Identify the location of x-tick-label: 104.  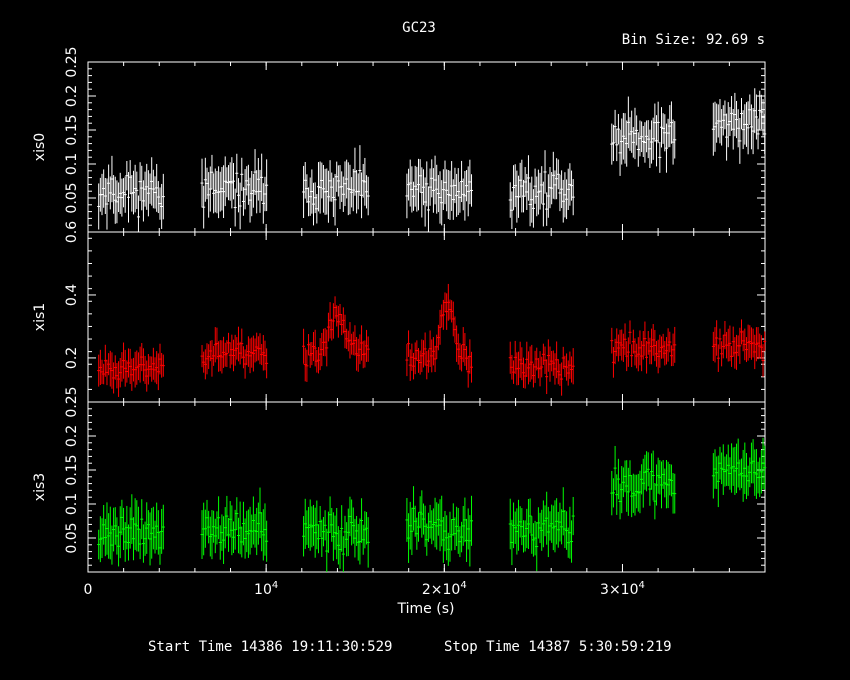
(266, 589).